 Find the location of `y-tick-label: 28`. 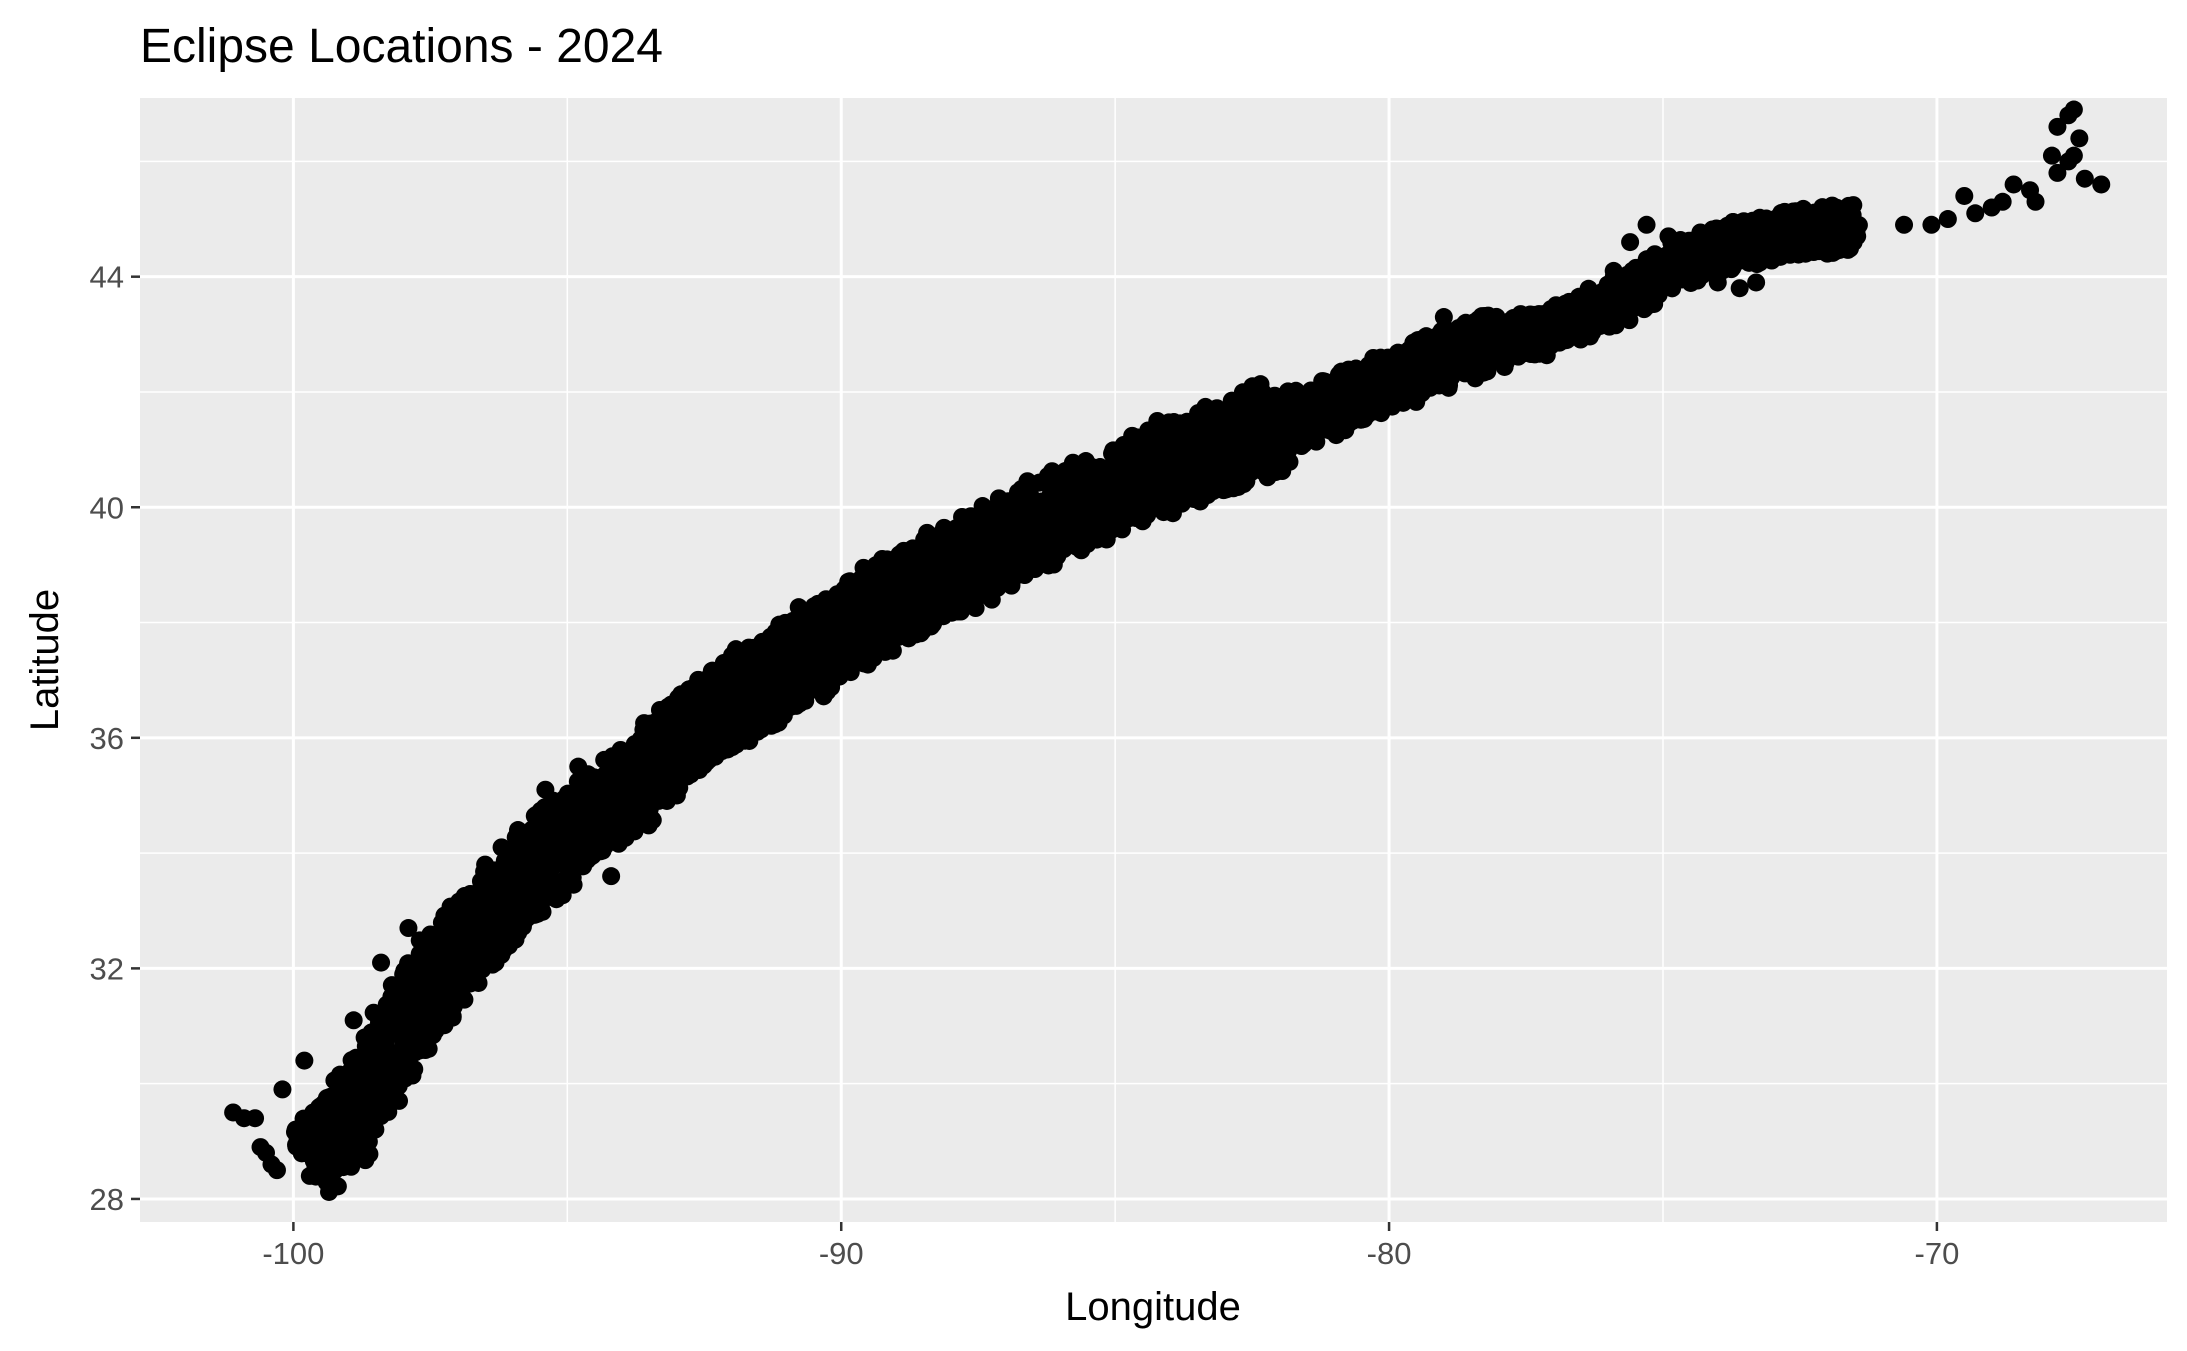

y-tick-label: 28 is located at coordinates (107, 1199).